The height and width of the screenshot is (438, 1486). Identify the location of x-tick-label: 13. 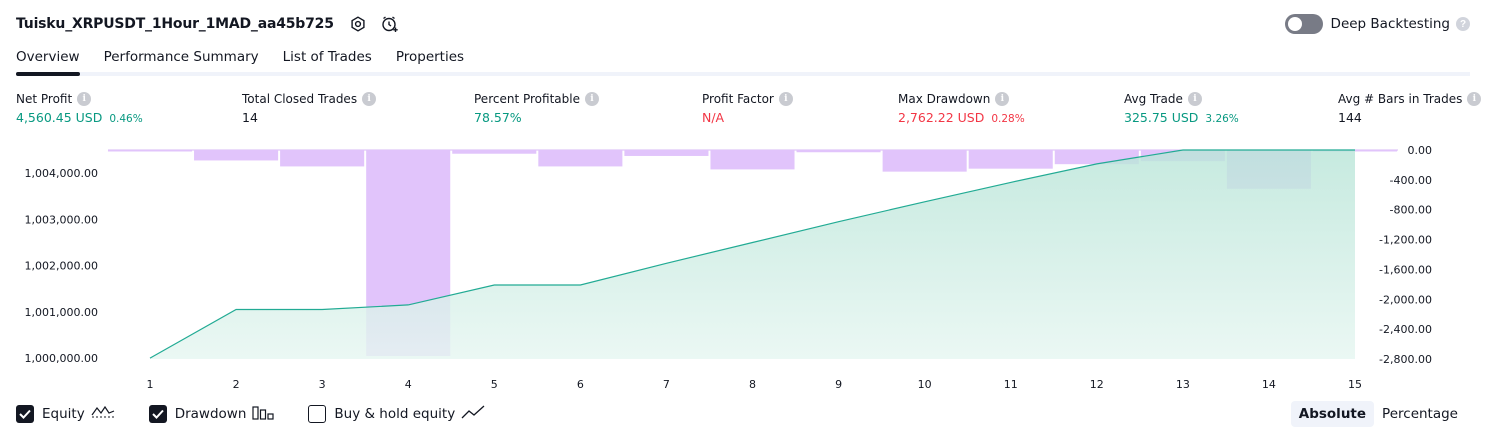
(1183, 384).